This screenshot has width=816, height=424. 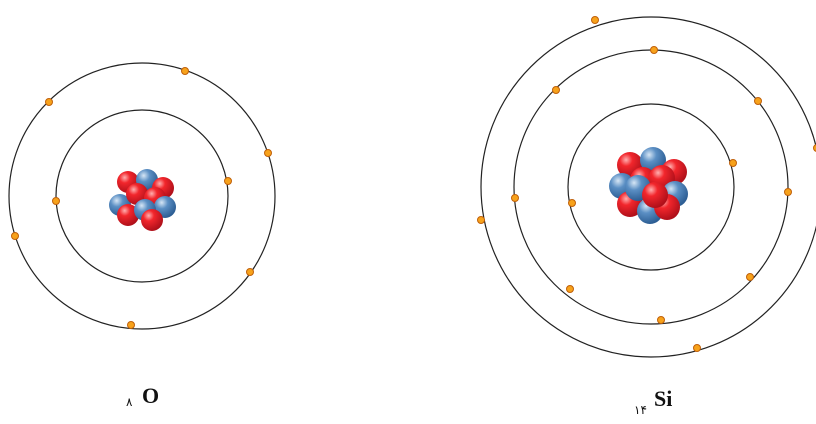 I want to click on element-symbol: Si, so click(x=663, y=398).